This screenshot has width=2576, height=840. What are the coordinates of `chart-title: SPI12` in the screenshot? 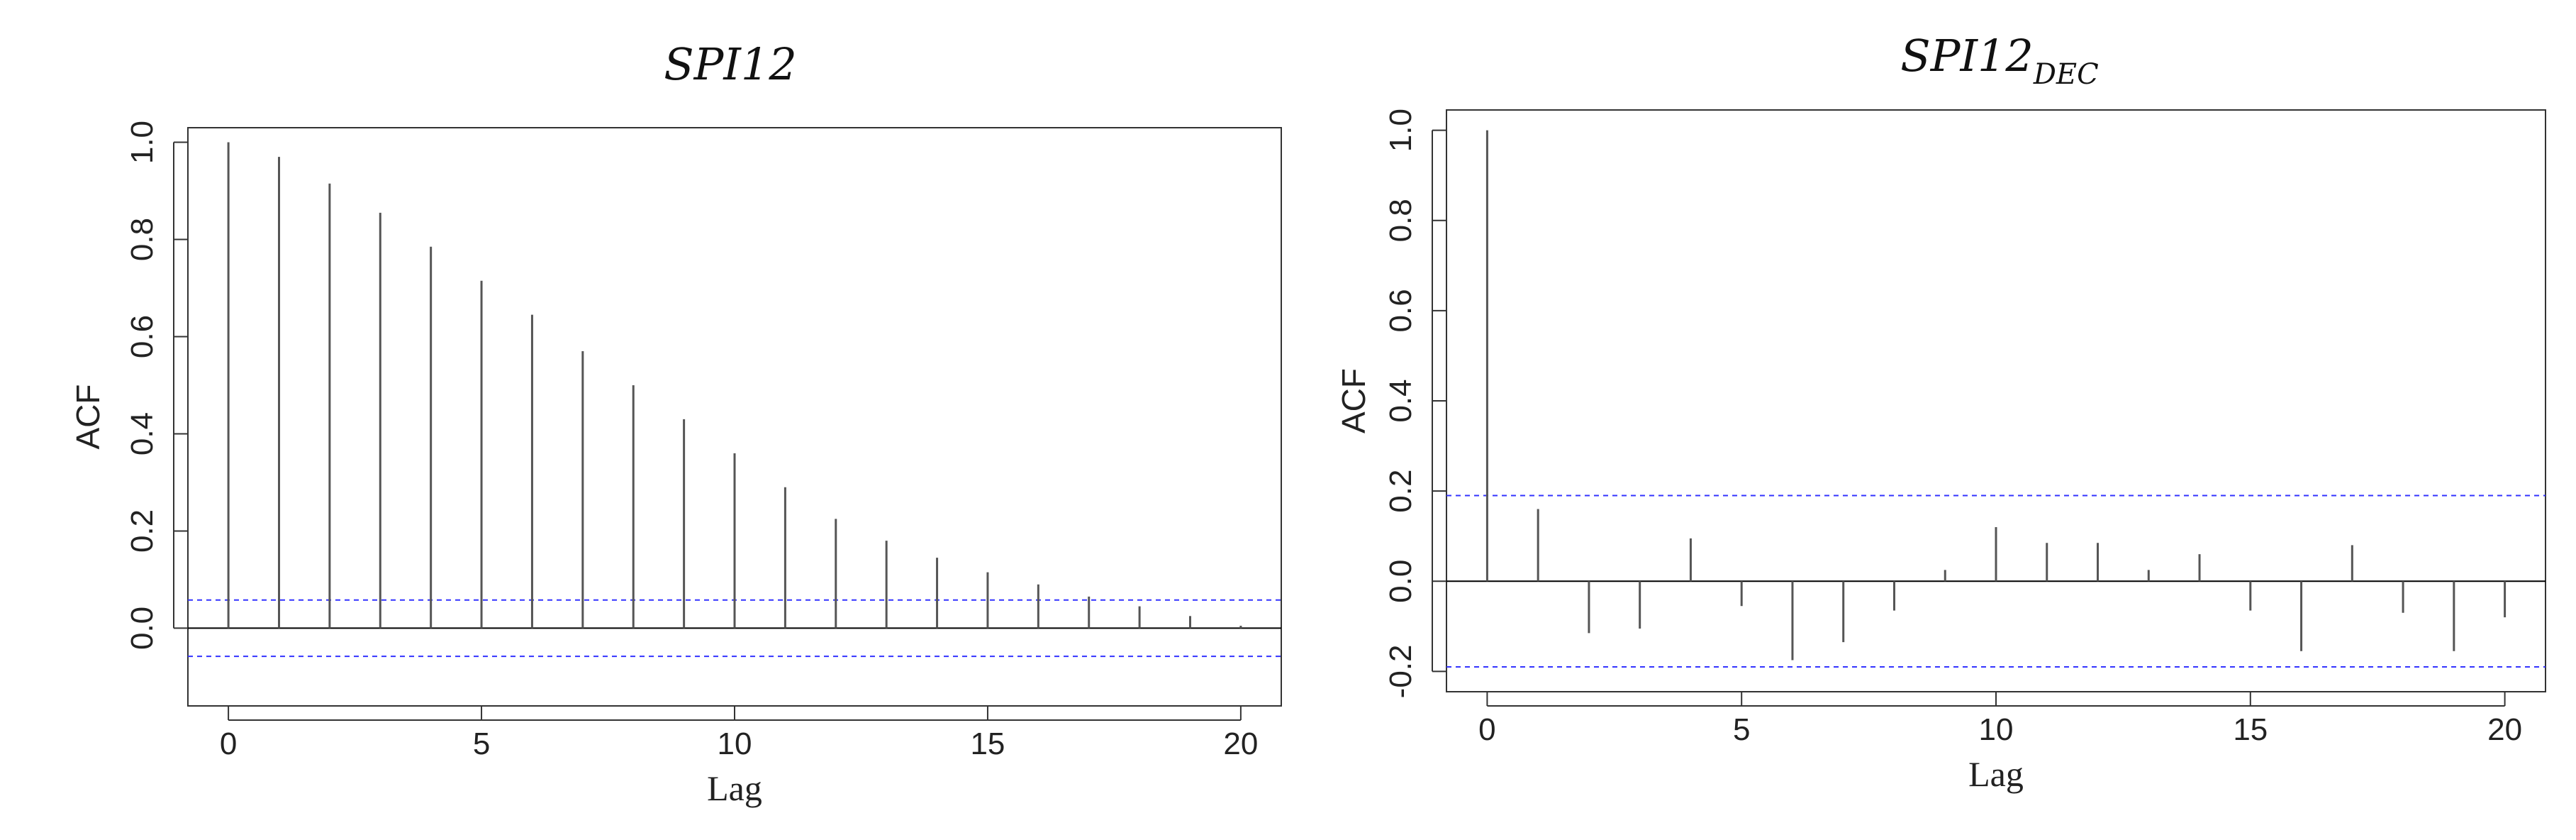 It's located at (730, 64).